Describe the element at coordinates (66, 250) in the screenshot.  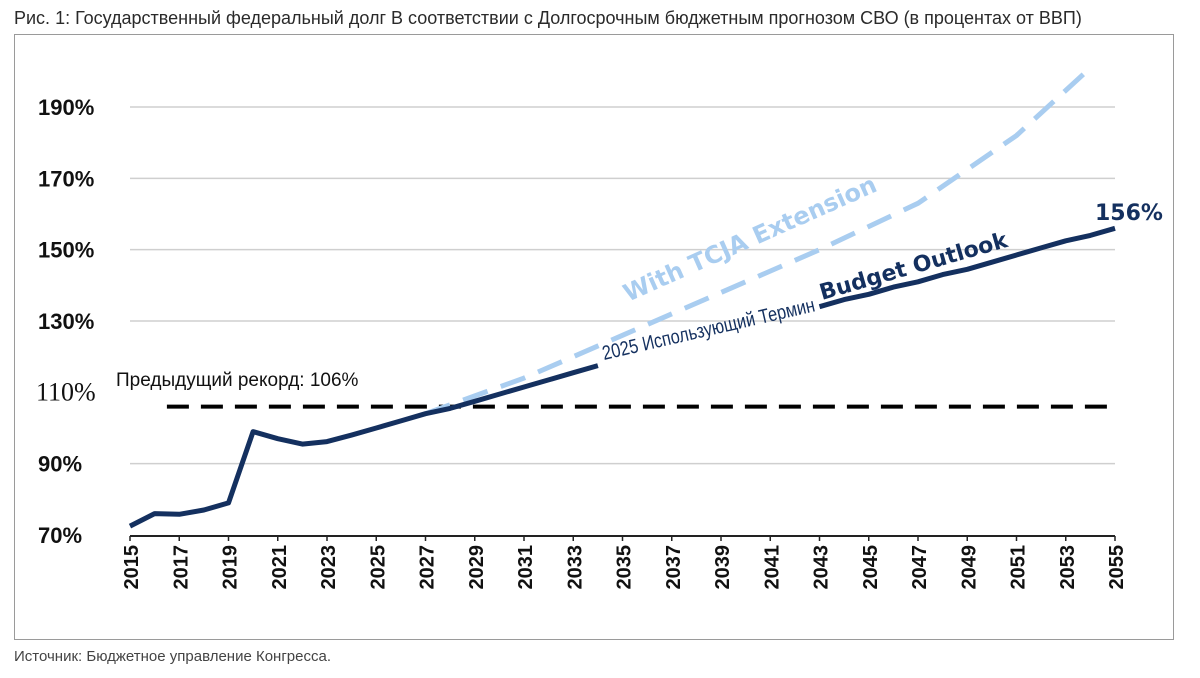
I see `y-tick-label: 150%` at that location.